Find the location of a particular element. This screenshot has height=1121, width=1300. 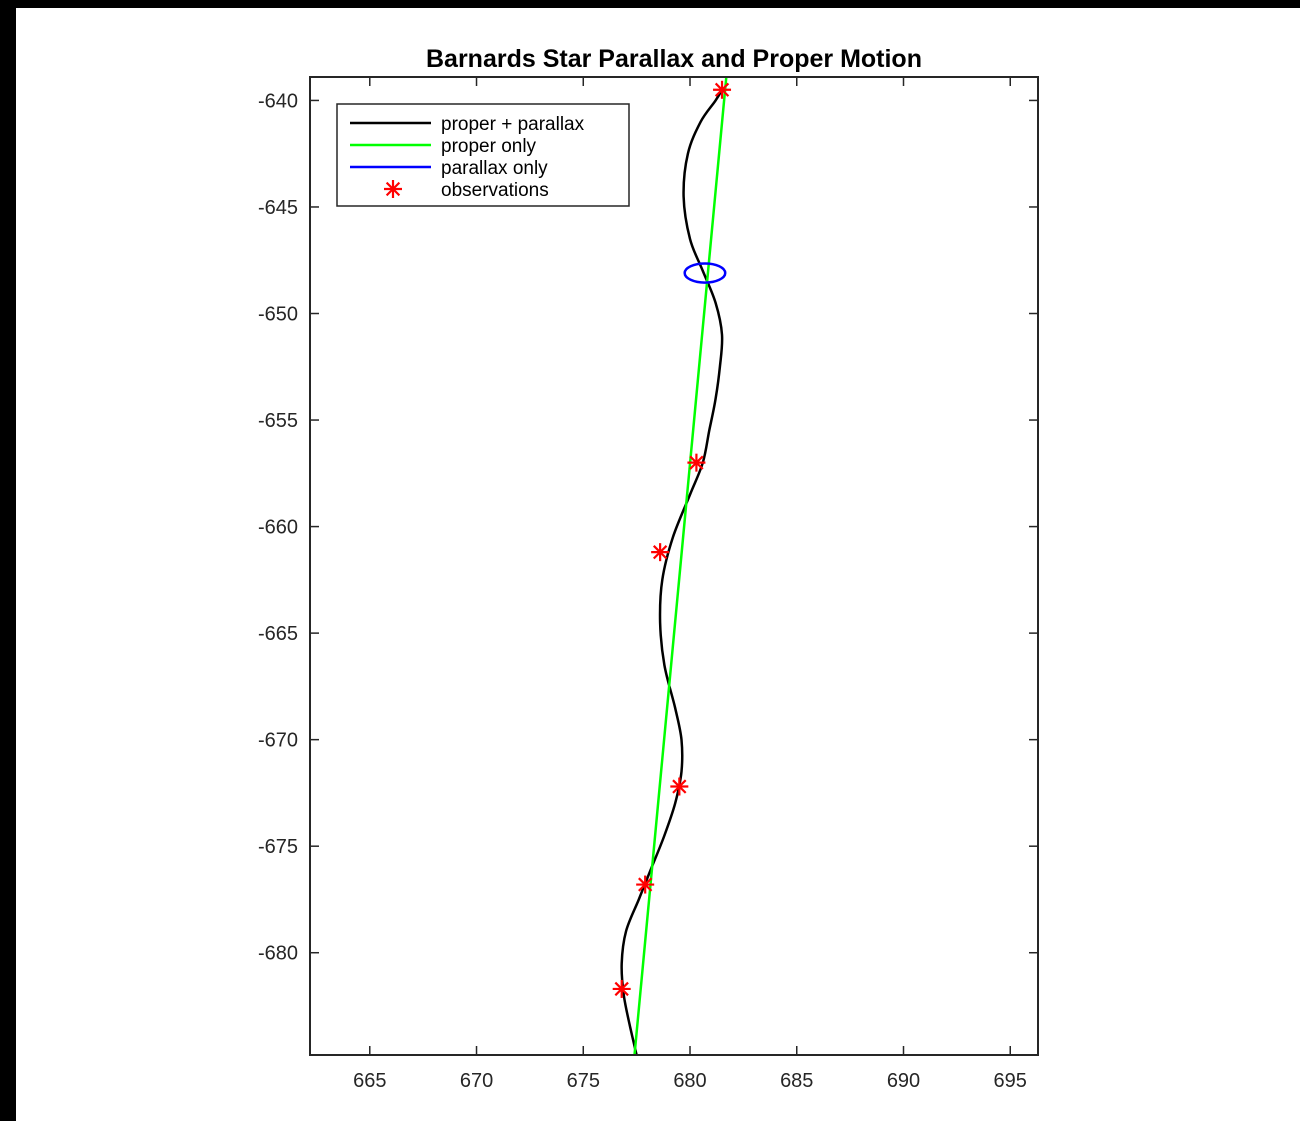

legend-star-marker is located at coordinates (393, 189).